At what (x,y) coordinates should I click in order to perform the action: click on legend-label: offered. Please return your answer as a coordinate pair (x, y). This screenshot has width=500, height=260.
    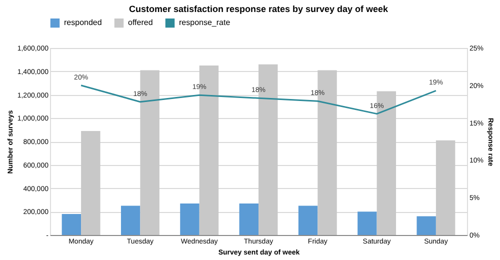
    Looking at the image, I should click on (140, 23).